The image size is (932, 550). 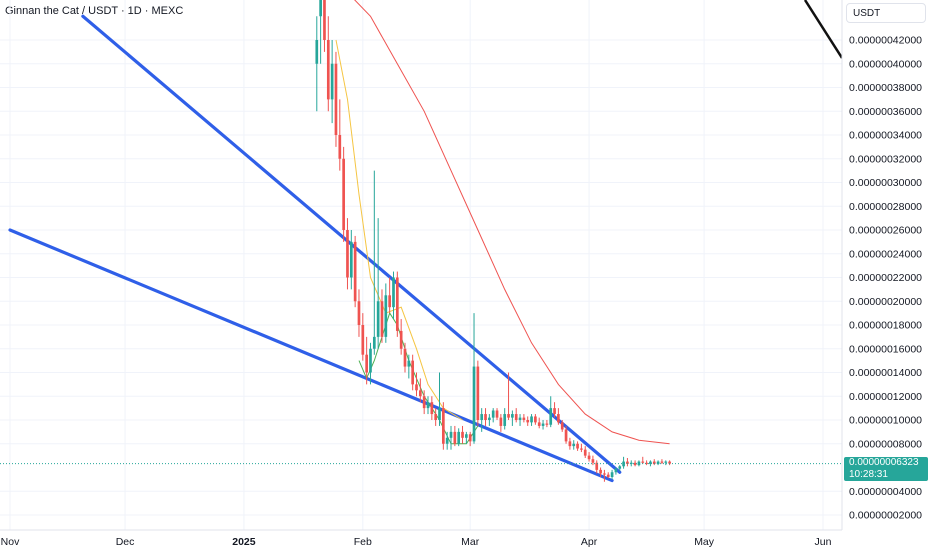 I want to click on x-axis: Nov Dec 2025 Feb Mar Apr May Jun, so click(x=421, y=538).